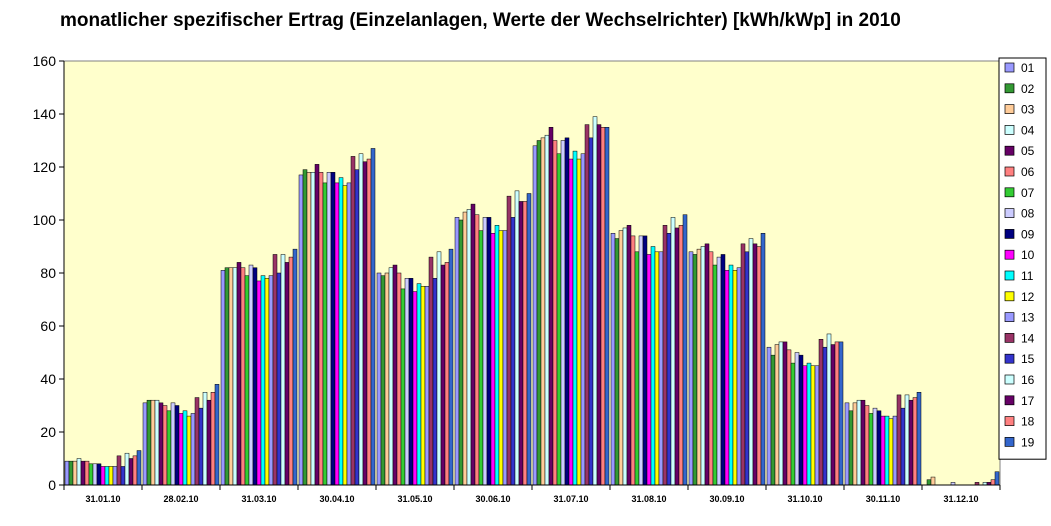 Image resolution: width=1051 pixels, height=526 pixels. I want to click on bar-04-30.06.10, so click(469, 347).